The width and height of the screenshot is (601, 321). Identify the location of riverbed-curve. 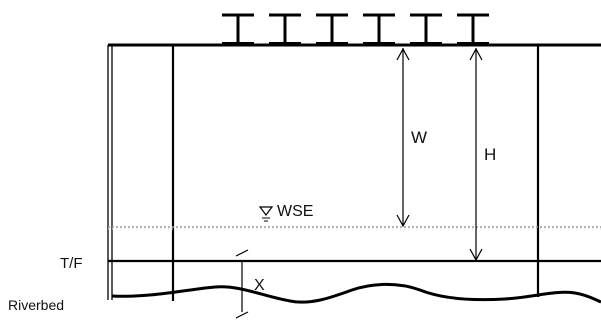
(356, 293).